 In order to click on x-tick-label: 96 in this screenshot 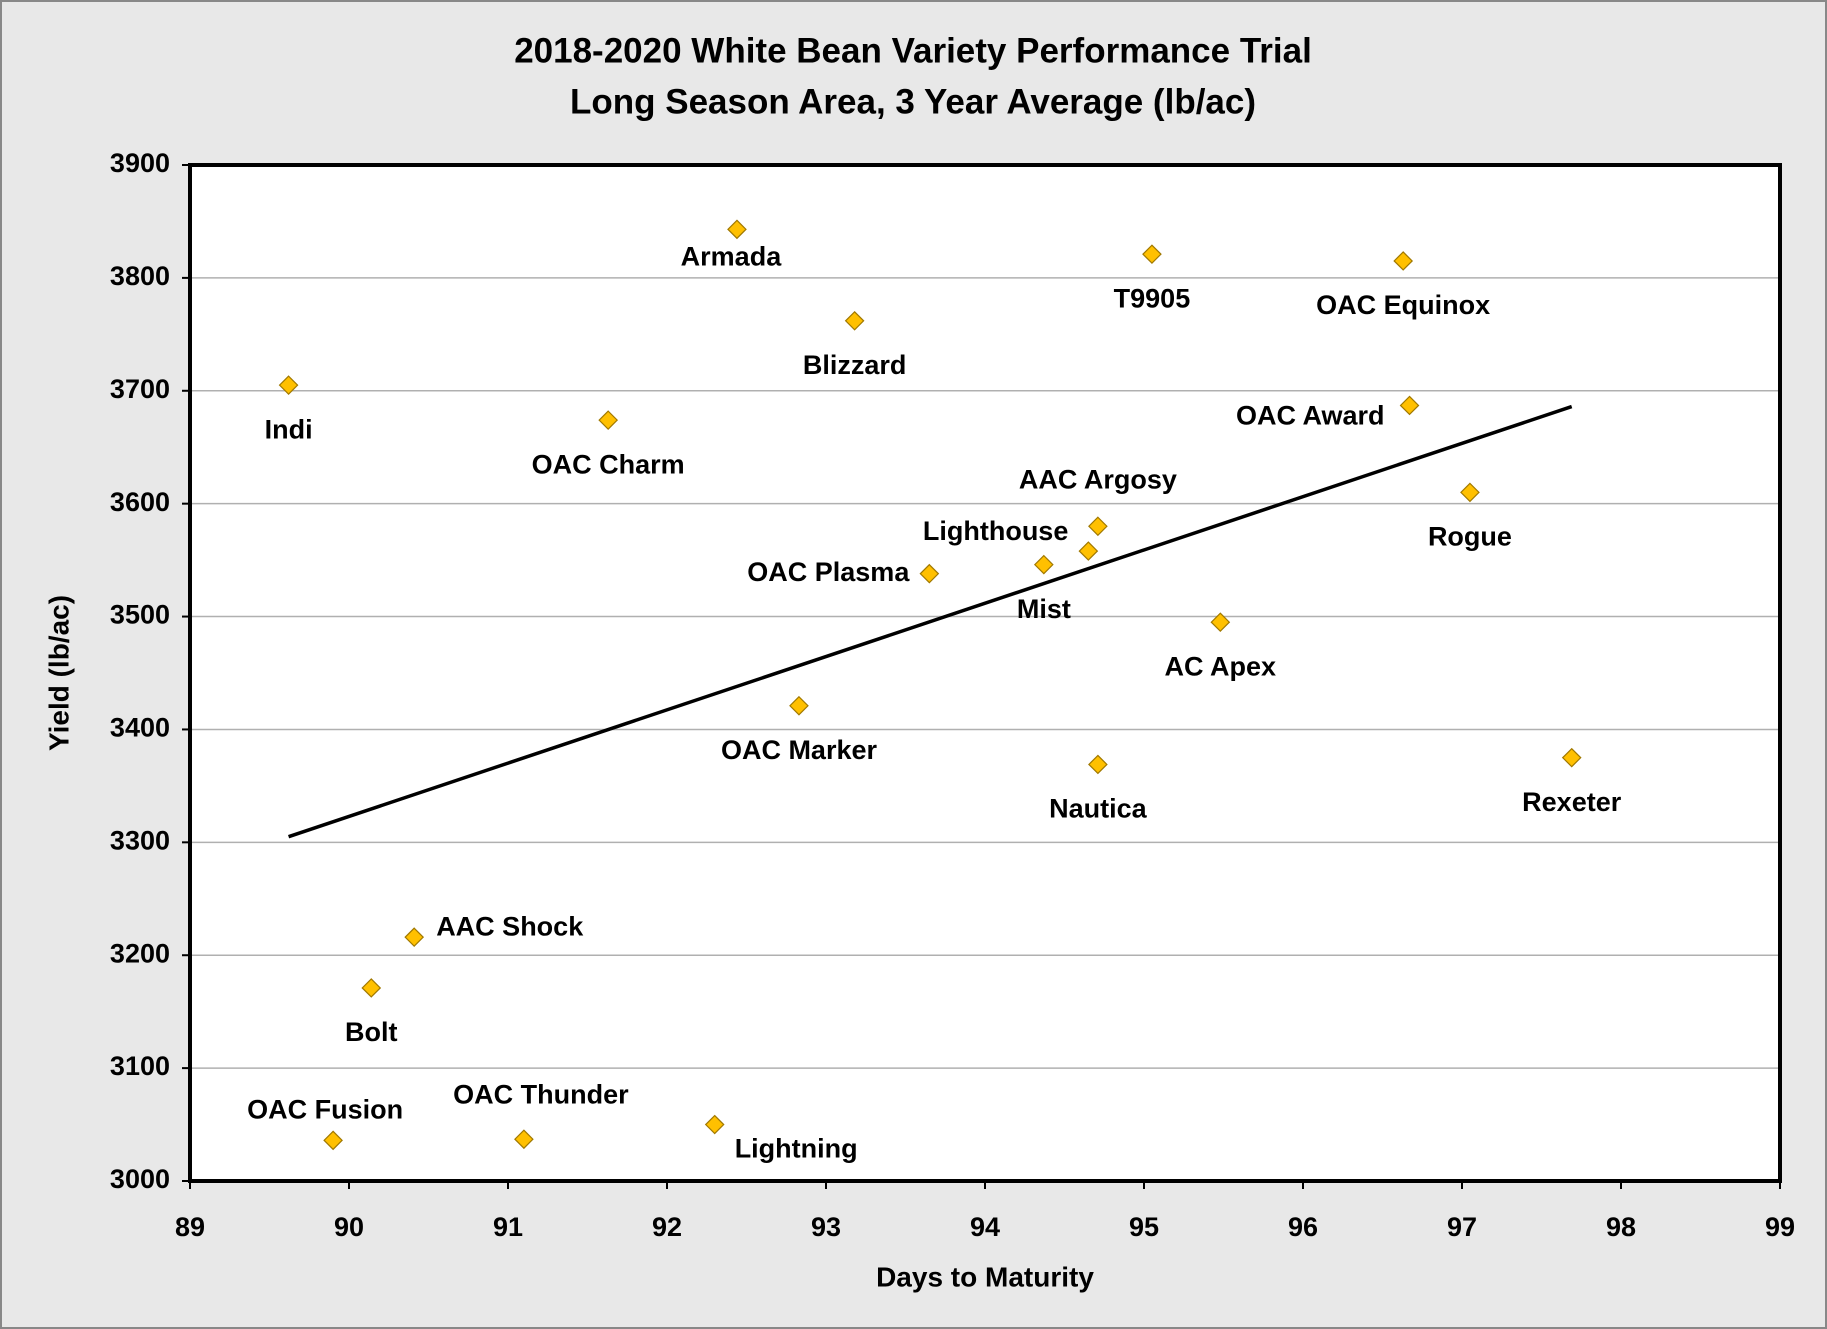, I will do `click(1303, 1227)`.